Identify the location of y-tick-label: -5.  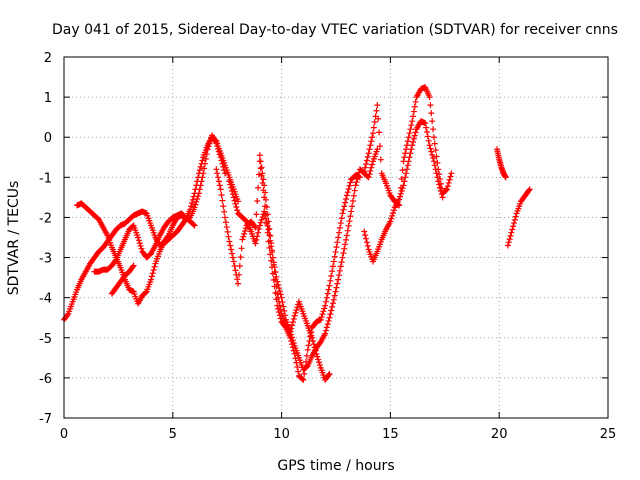
(45, 339).